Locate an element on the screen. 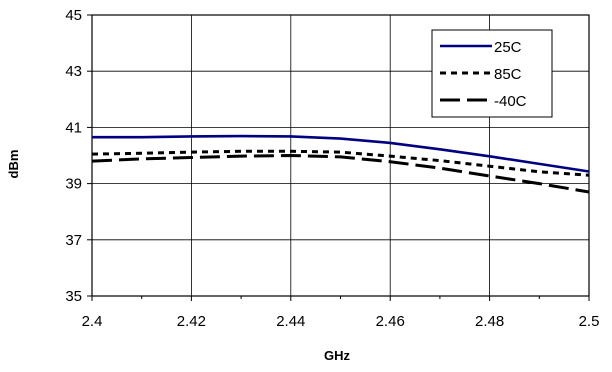 The height and width of the screenshot is (372, 612). x-tick-label: 2.5 is located at coordinates (589, 321).